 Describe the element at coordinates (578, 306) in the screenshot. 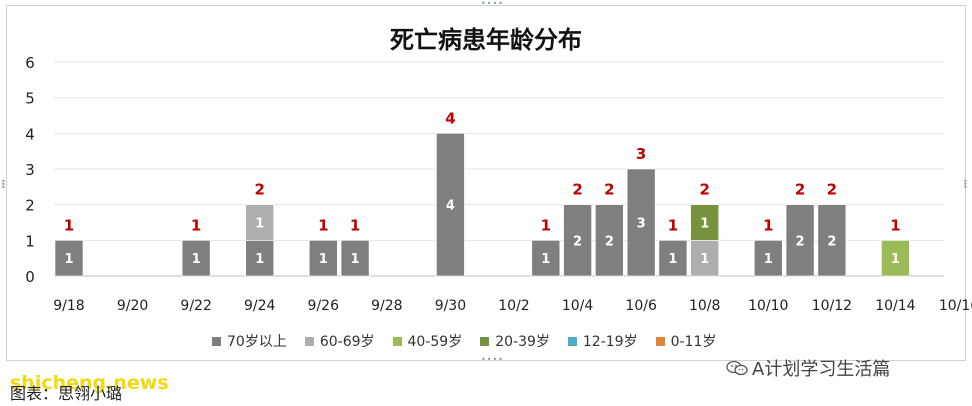

I see `x-tick-label: 10/4` at that location.